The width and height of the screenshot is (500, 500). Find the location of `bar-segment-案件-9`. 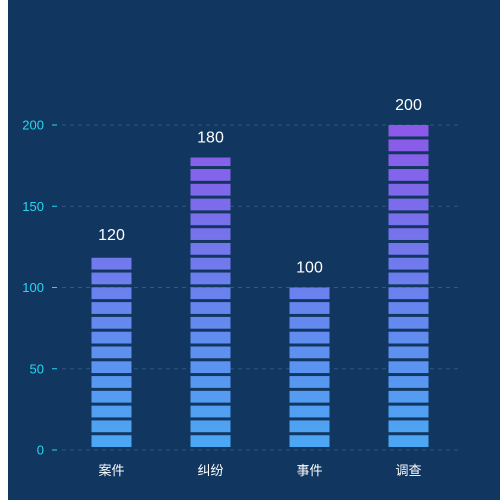

bar-segment-案件-9 is located at coordinates (111, 308).